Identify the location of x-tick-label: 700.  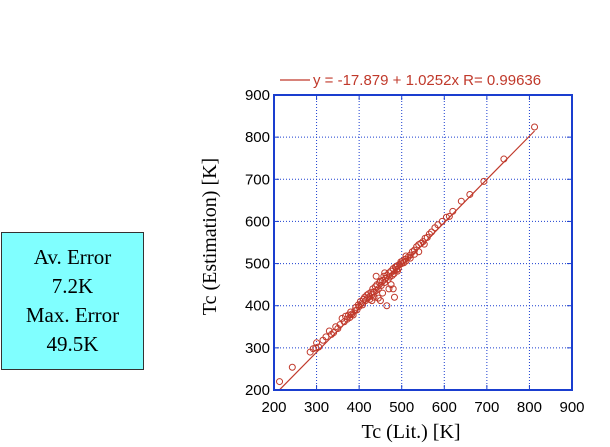
(486, 407).